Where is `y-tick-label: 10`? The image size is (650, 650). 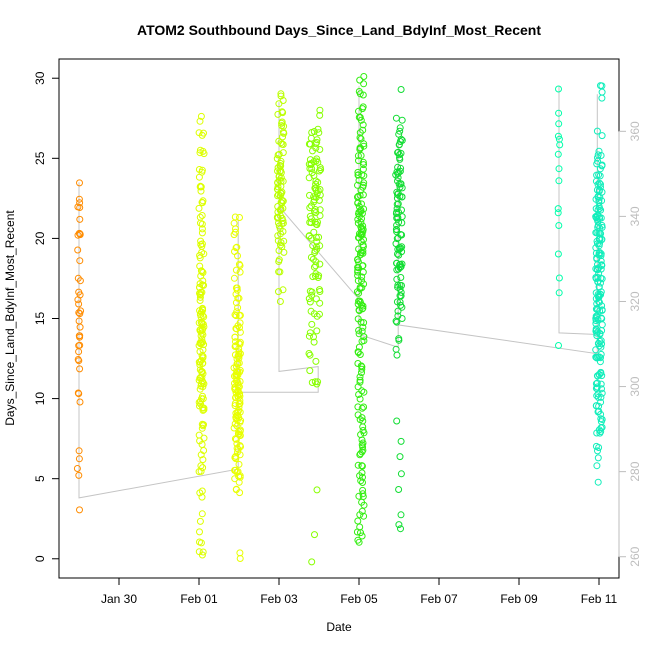 y-tick-label: 10 is located at coordinates (40, 399).